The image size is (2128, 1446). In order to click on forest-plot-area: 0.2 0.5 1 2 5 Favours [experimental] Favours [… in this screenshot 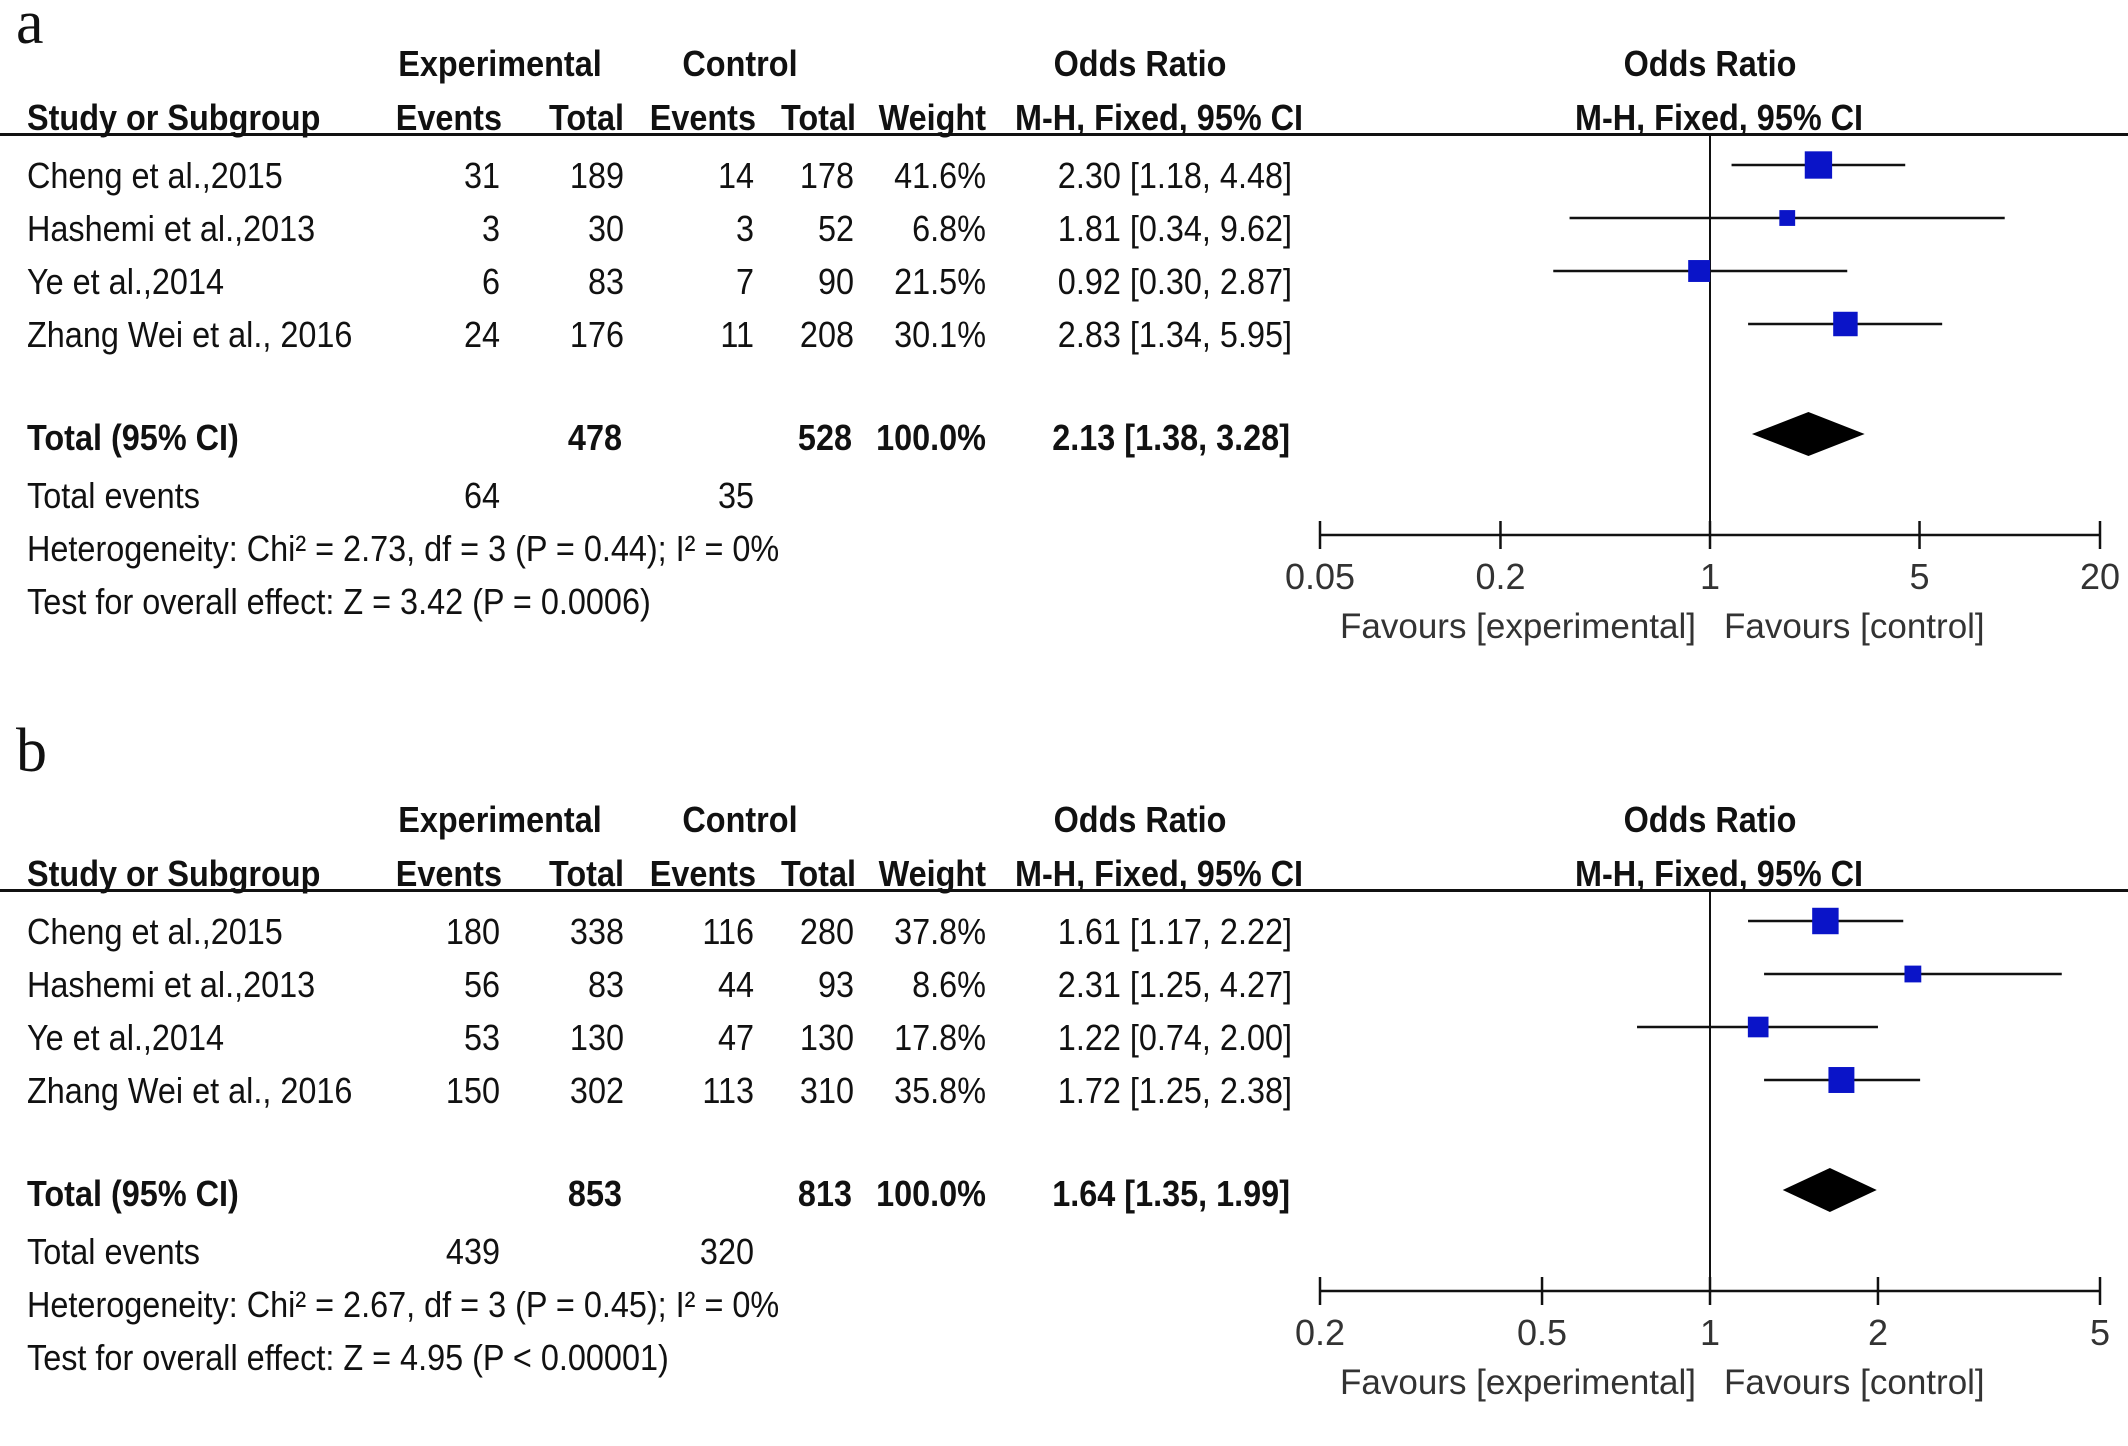, I will do `click(1702, 1146)`.